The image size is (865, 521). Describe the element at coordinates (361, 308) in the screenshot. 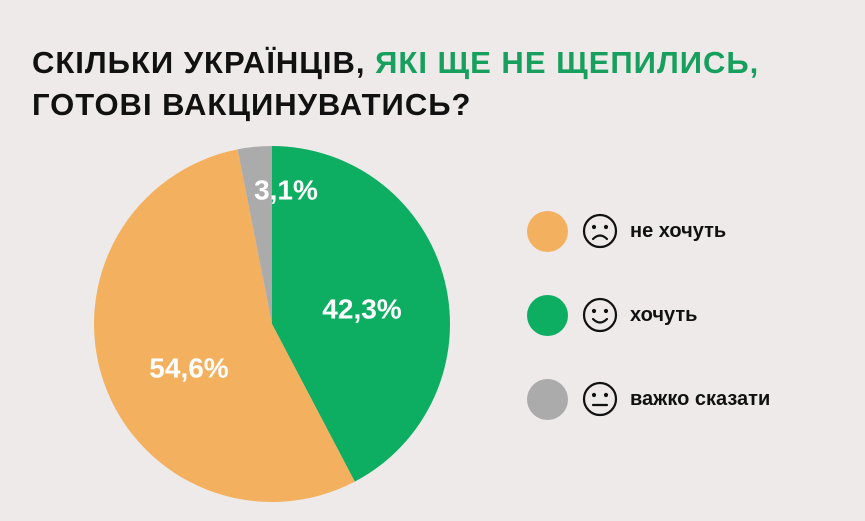

I see `pie-slice-label-0: 42,3%` at that location.